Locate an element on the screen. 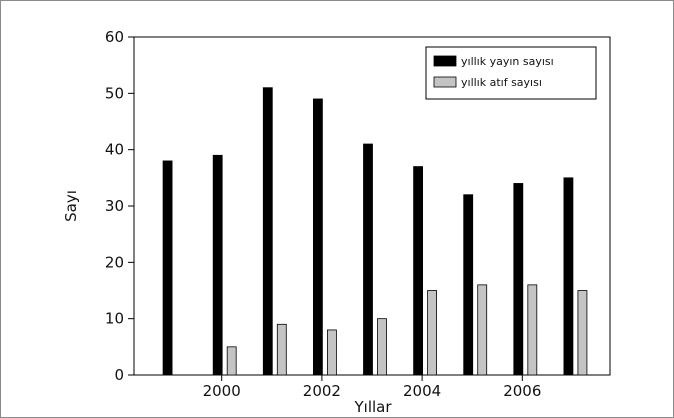 The height and width of the screenshot is (418, 674). legend-swatch-atif is located at coordinates (445, 82).